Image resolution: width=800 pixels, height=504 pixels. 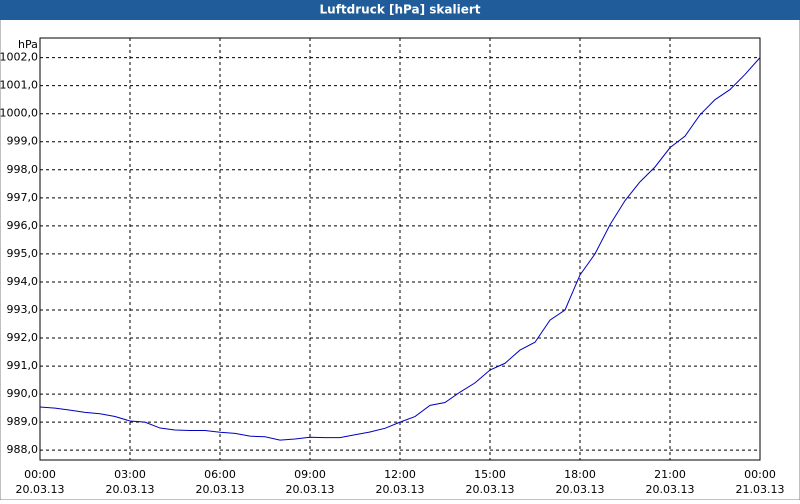 What do you see at coordinates (23, 337) in the screenshot?
I see `y-tick-label: 992,0` at bounding box center [23, 337].